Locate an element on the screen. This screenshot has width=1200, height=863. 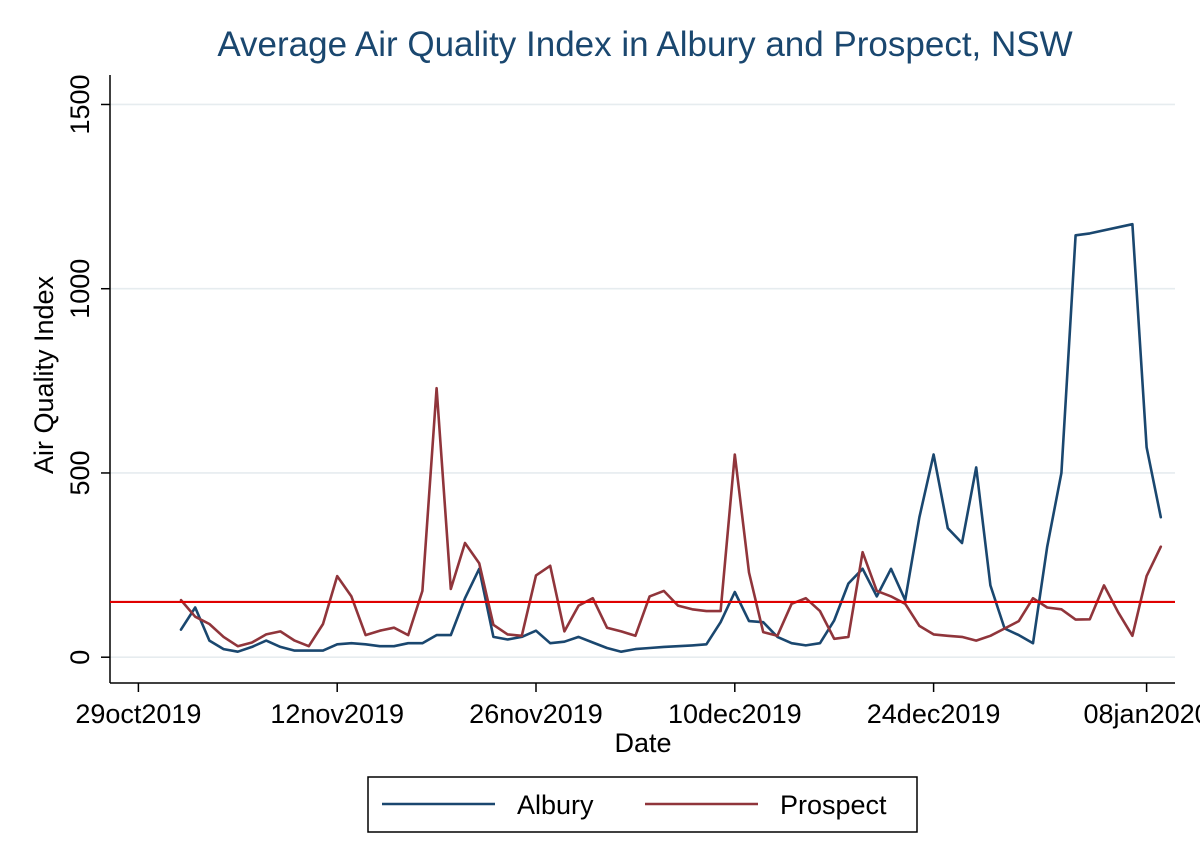
legend: Albury Prospect is located at coordinates (642, 804).